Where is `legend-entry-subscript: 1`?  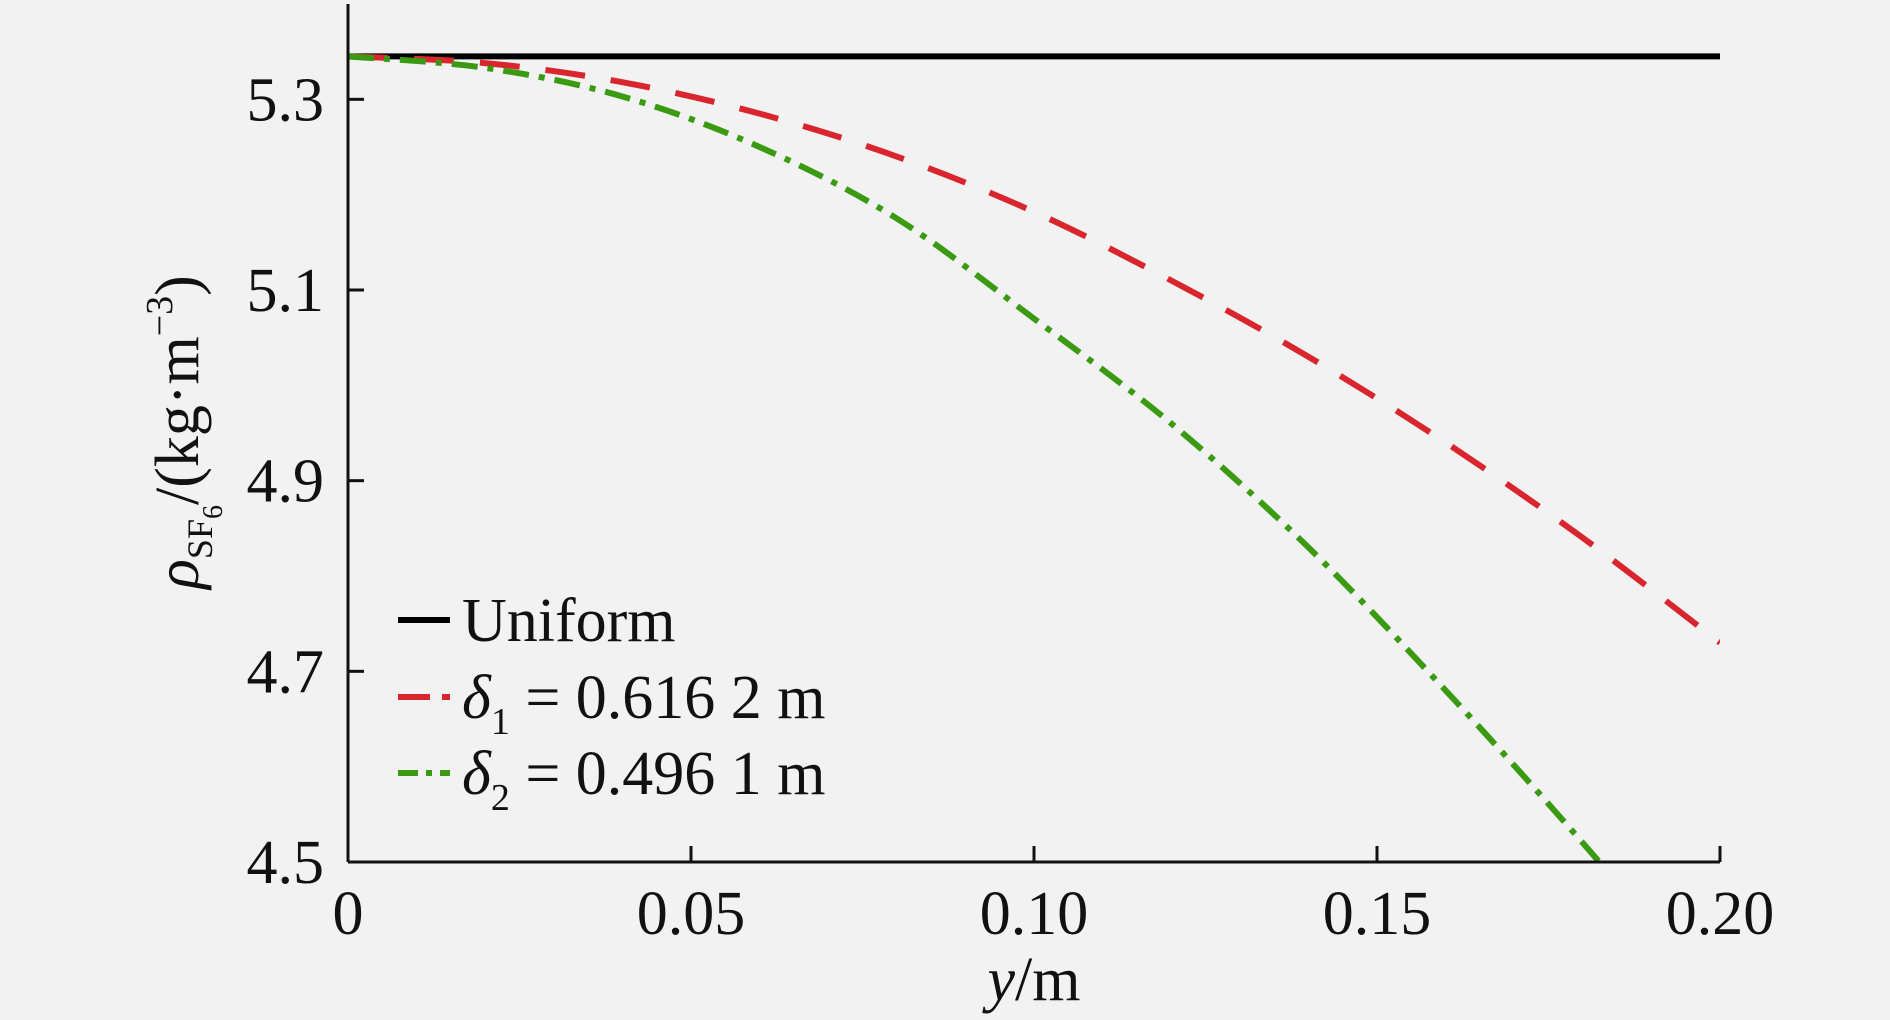 legend-entry-subscript: 1 is located at coordinates (500, 722).